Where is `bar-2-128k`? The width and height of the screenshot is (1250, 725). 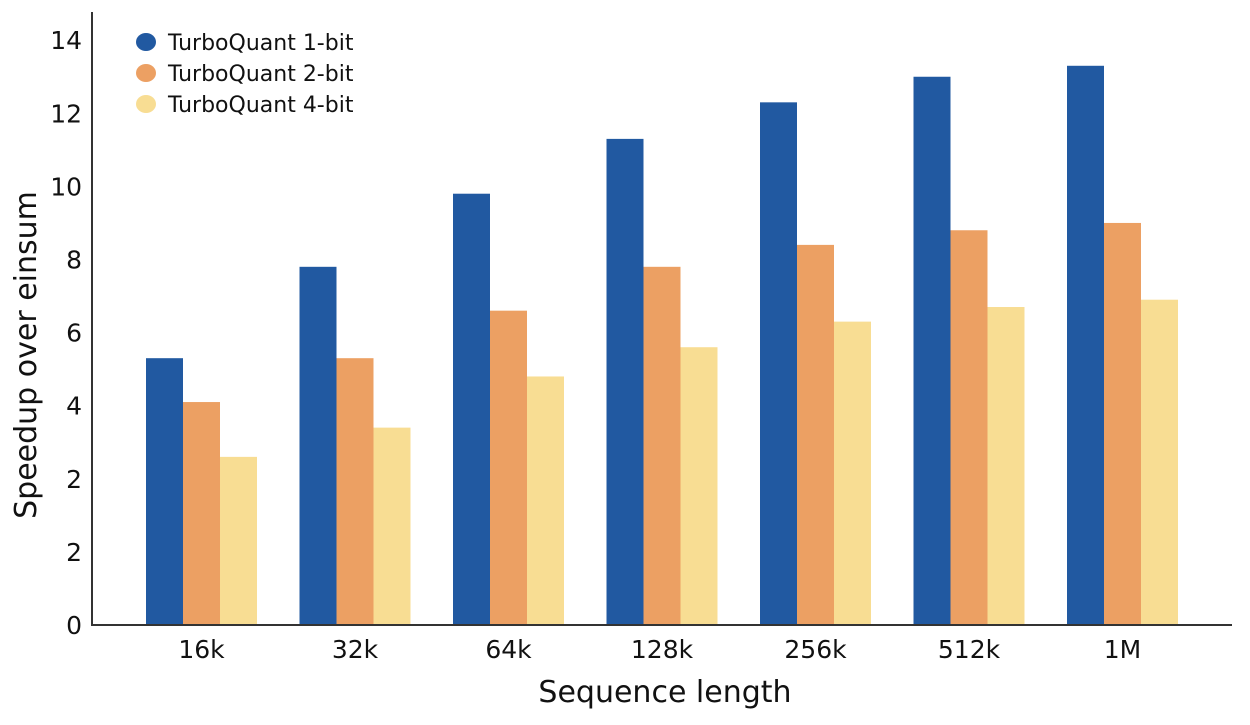
bar-2-128k is located at coordinates (662, 445).